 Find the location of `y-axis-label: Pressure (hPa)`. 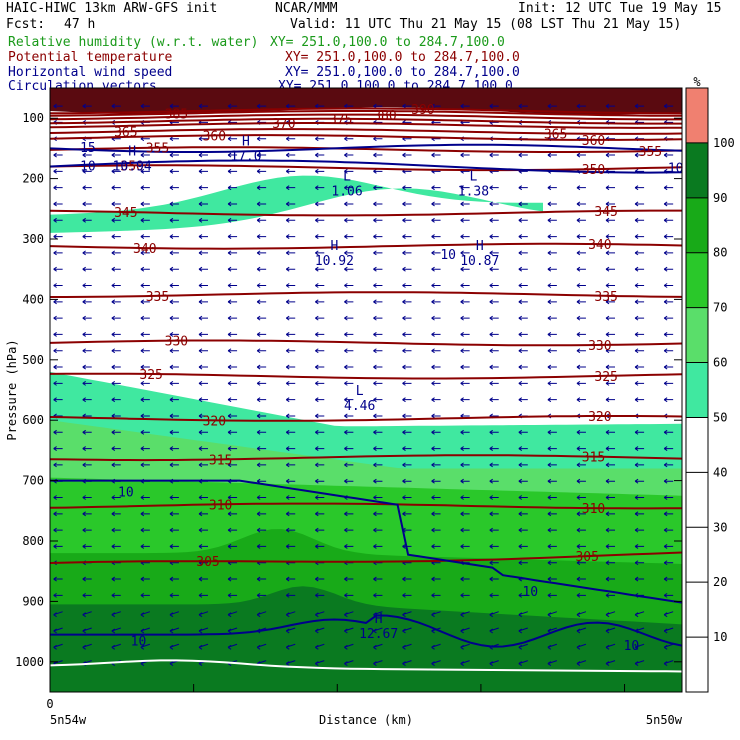

y-axis-label: Pressure (hPa) is located at coordinates (12, 389).